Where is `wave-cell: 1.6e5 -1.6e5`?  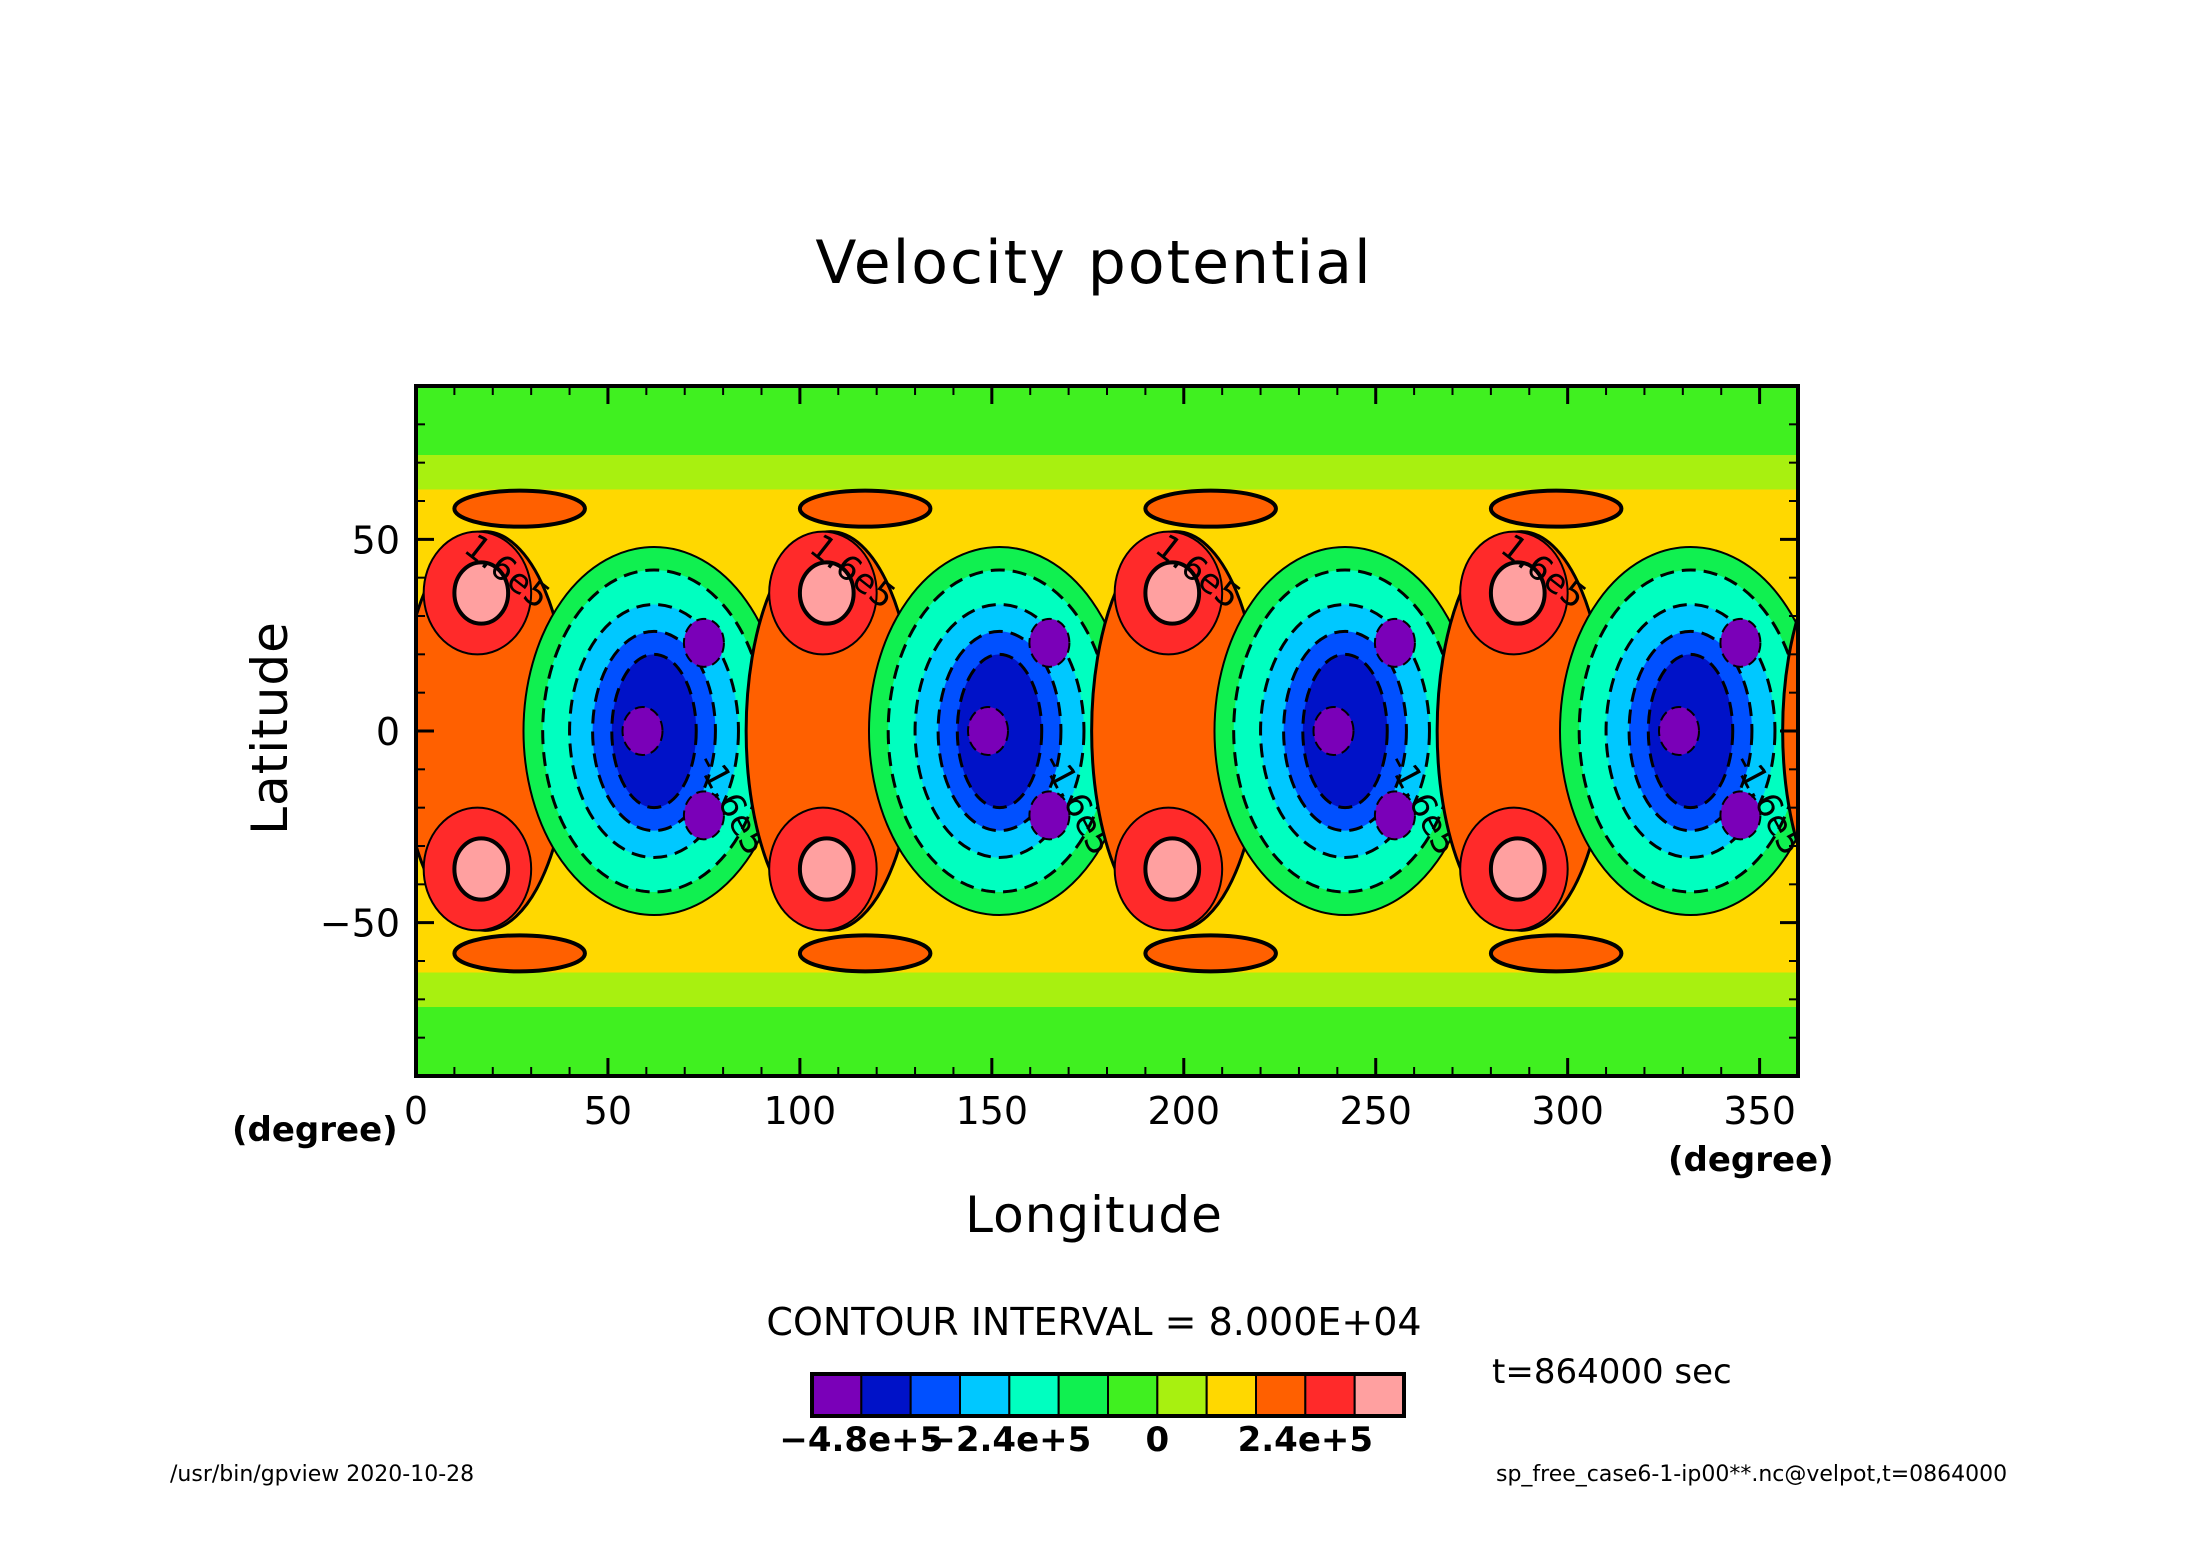 wave-cell: 1.6e5 -1.6e5 is located at coordinates (1973, 731).